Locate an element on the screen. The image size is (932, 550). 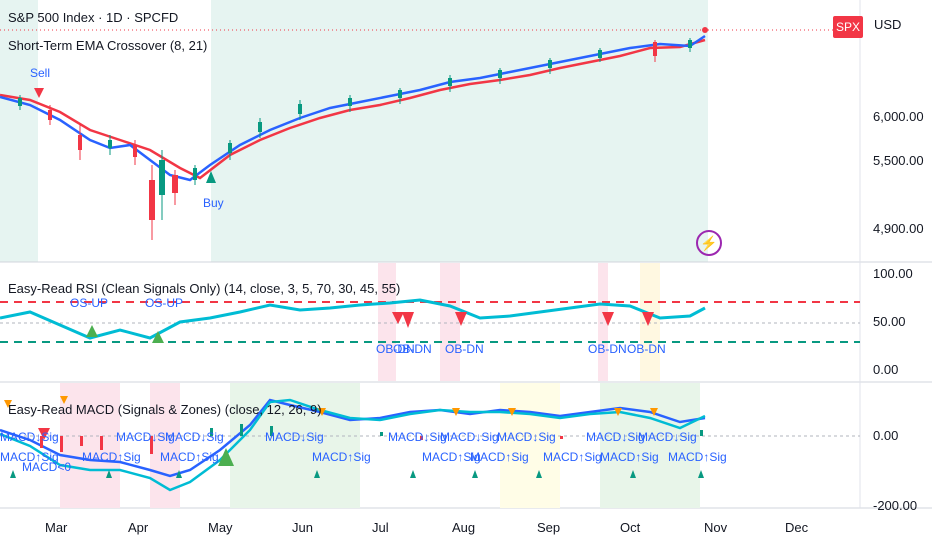
buy-label: Buy is located at coordinates (213, 203).